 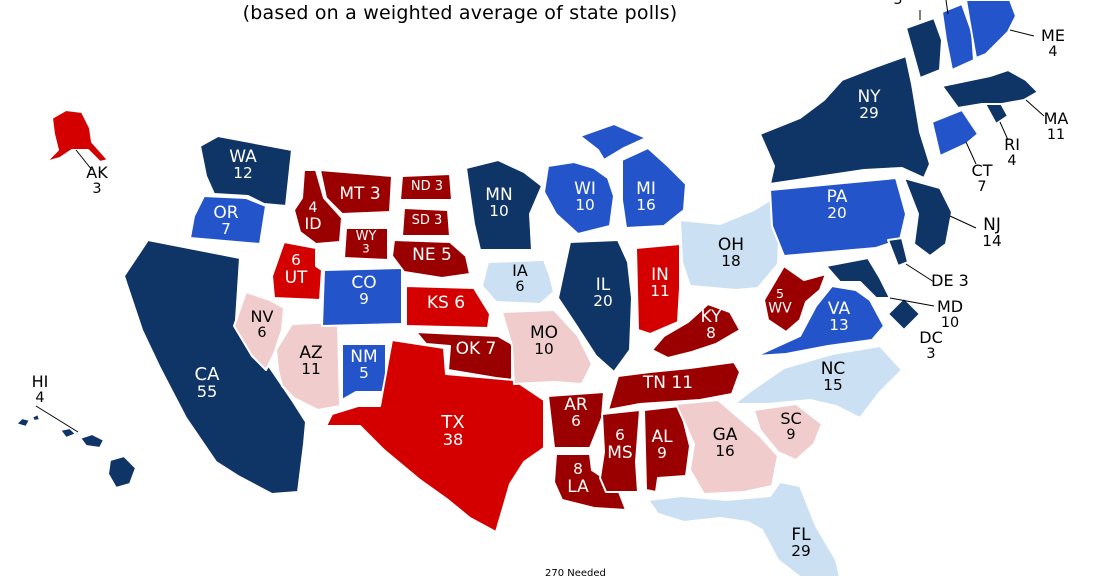 I want to click on state-ev-ma: 11, so click(x=1056, y=135).